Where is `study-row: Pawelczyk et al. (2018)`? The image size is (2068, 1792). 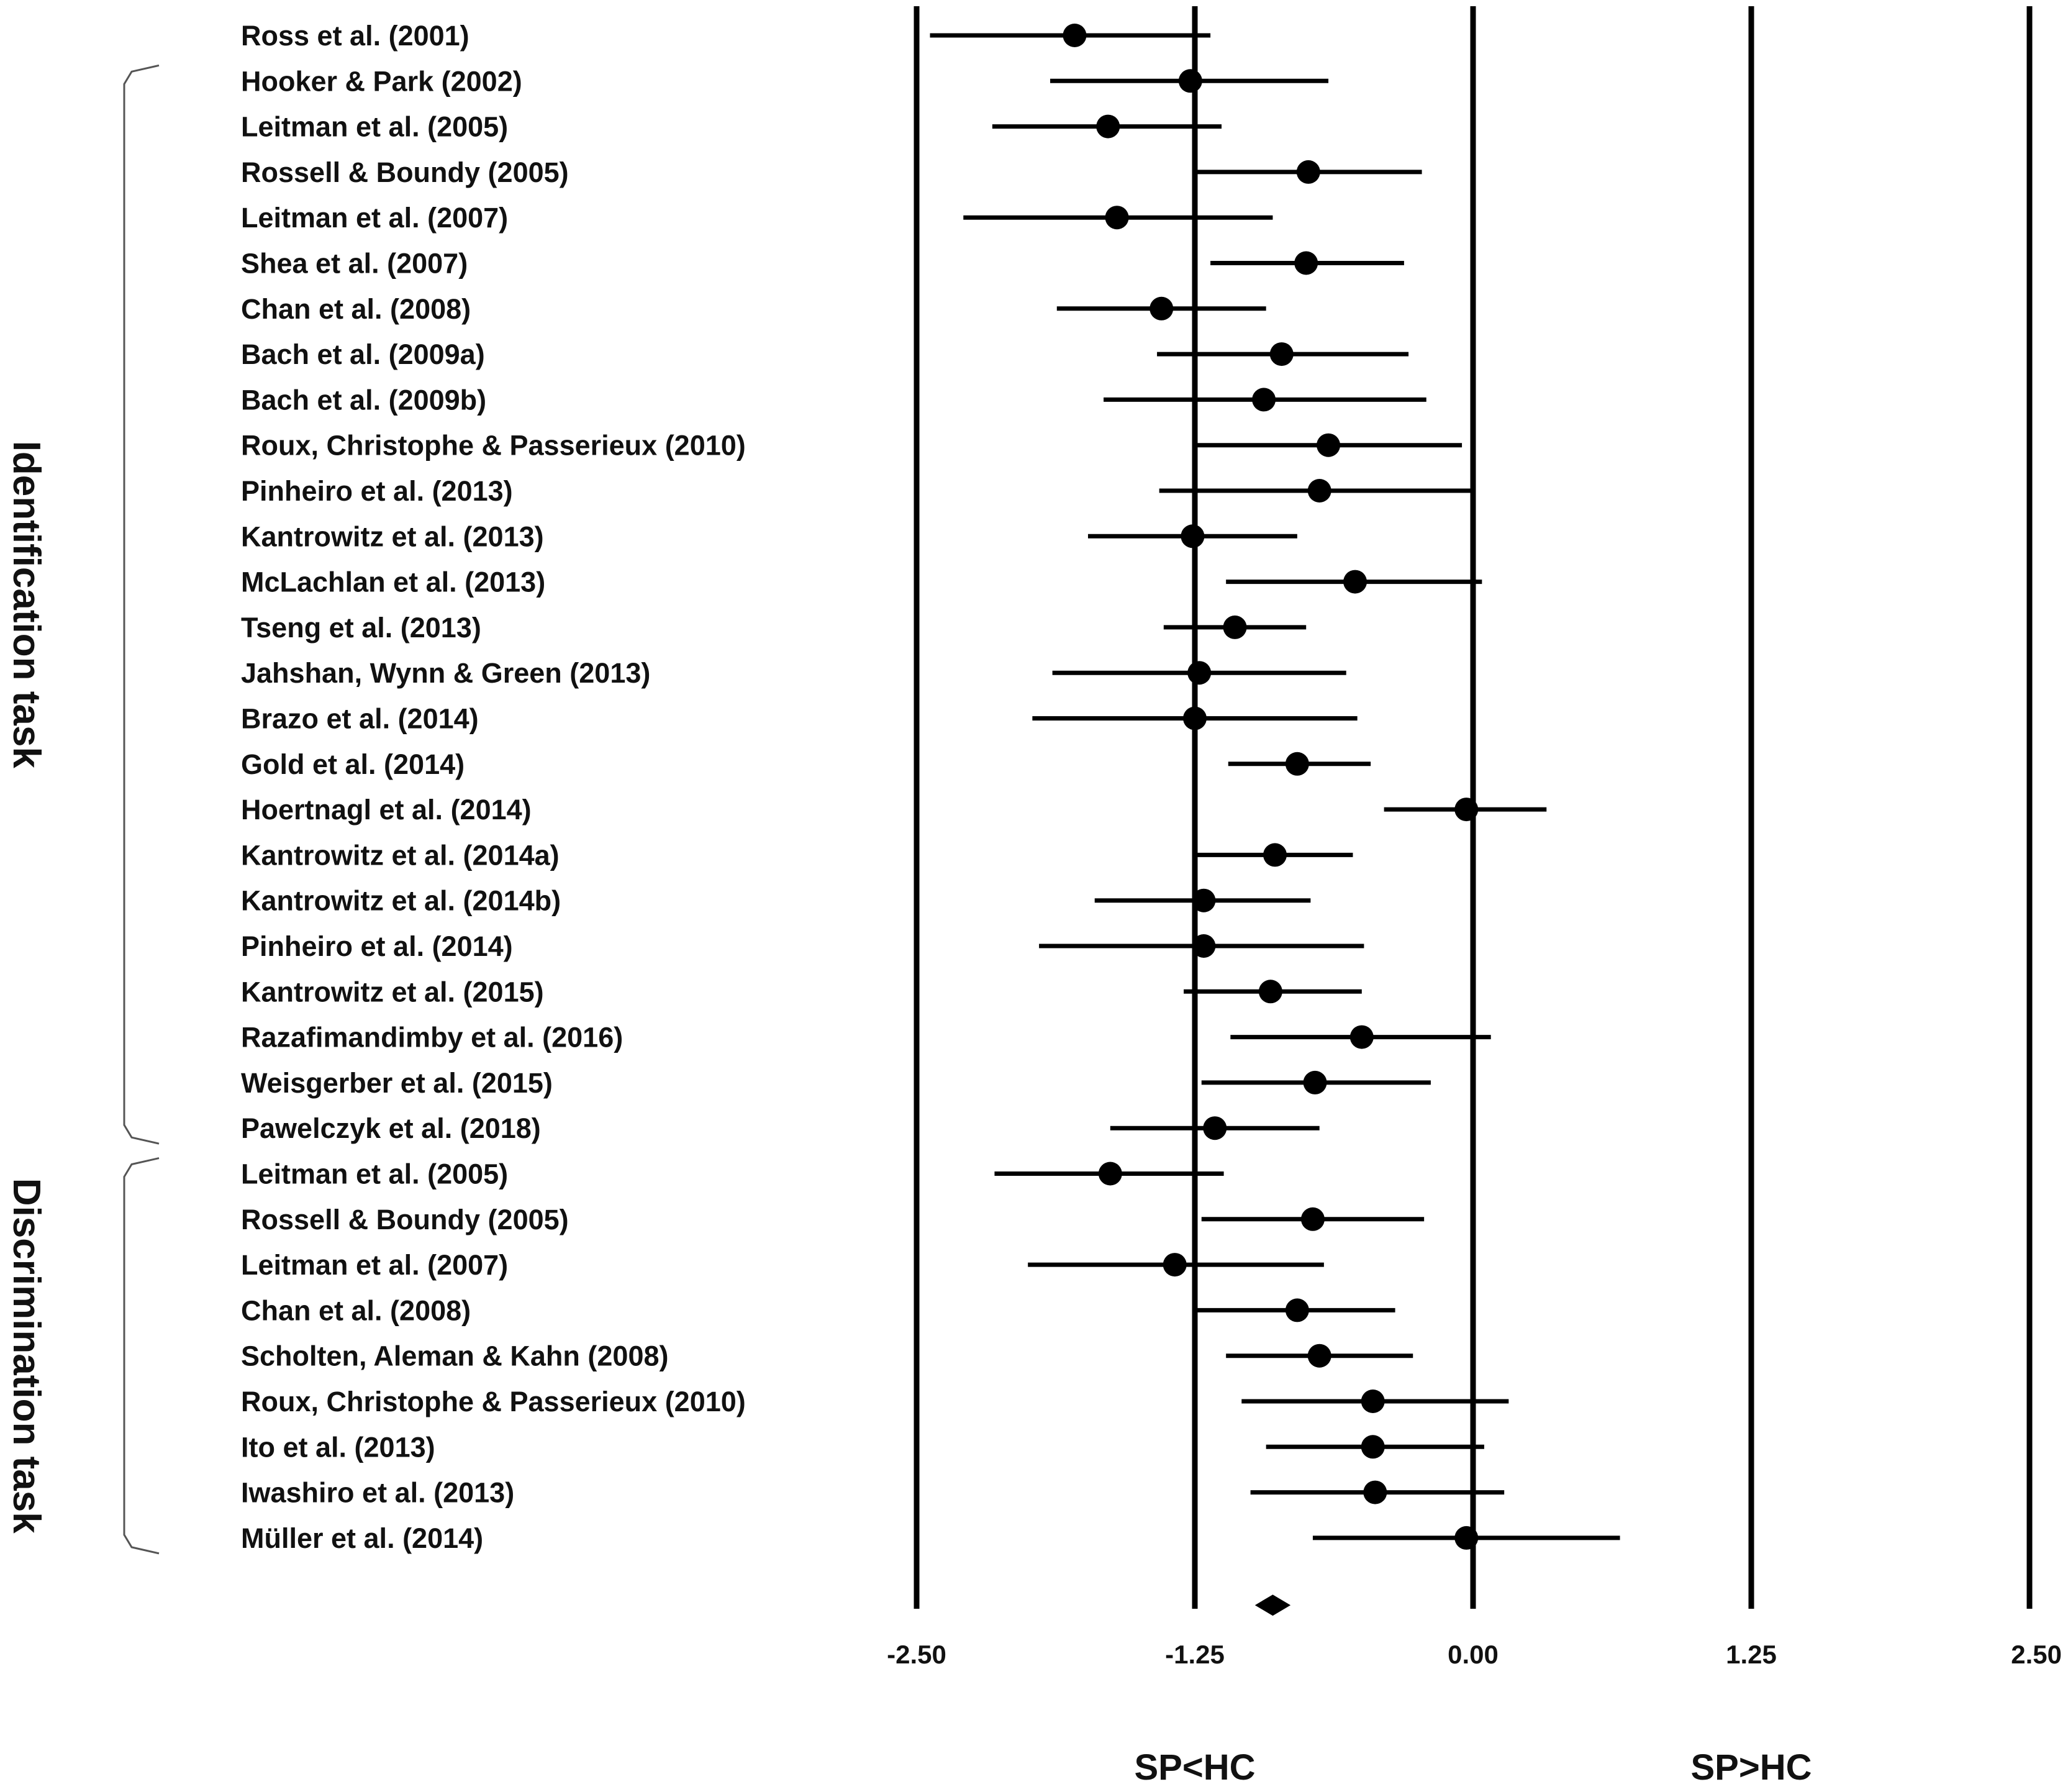
study-row: Pawelczyk et al. (2018) is located at coordinates (780, 1128).